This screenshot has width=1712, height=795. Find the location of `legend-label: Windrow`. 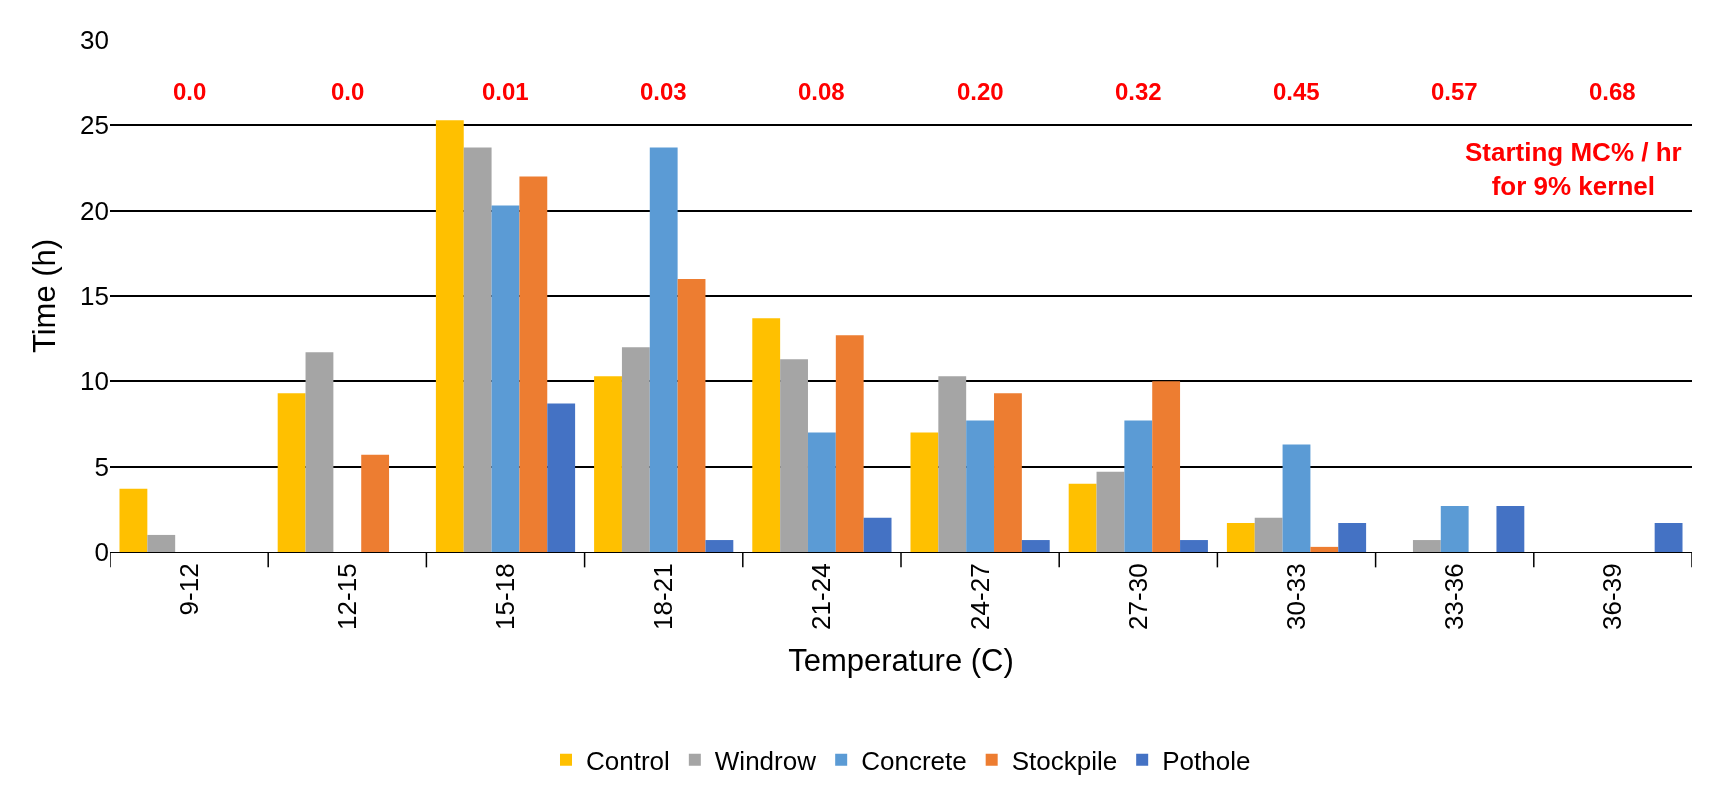

legend-label: Windrow is located at coordinates (765, 760).